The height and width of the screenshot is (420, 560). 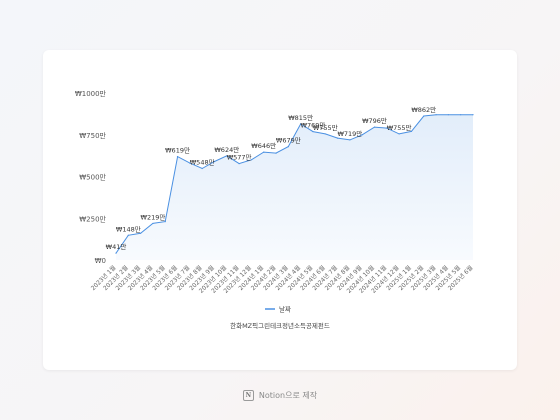 I want to click on y-tick-label: ₩250만, so click(x=92, y=218).